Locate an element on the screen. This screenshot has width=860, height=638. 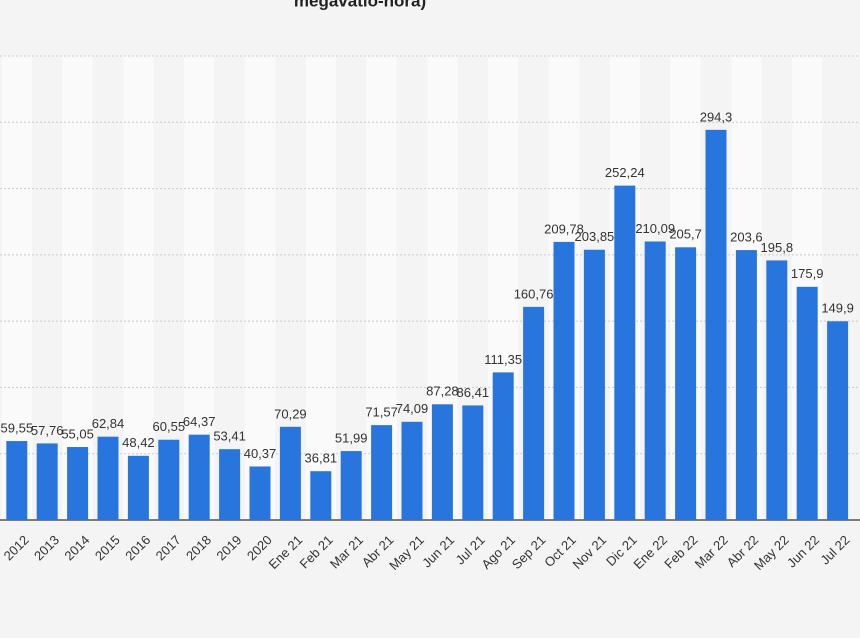
data-label: 111,35 is located at coordinates (503, 359).